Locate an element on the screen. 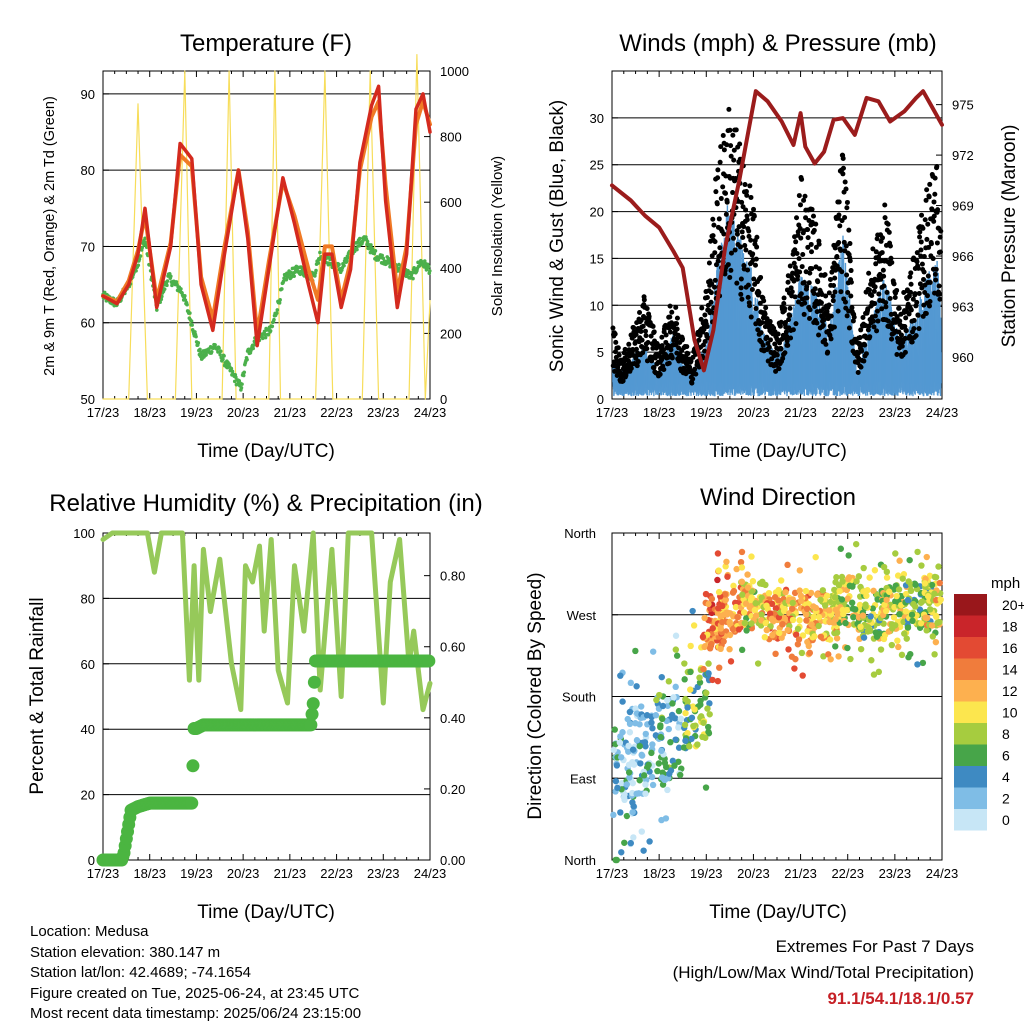  x-tick-label: 20/23 is located at coordinates (243, 873).